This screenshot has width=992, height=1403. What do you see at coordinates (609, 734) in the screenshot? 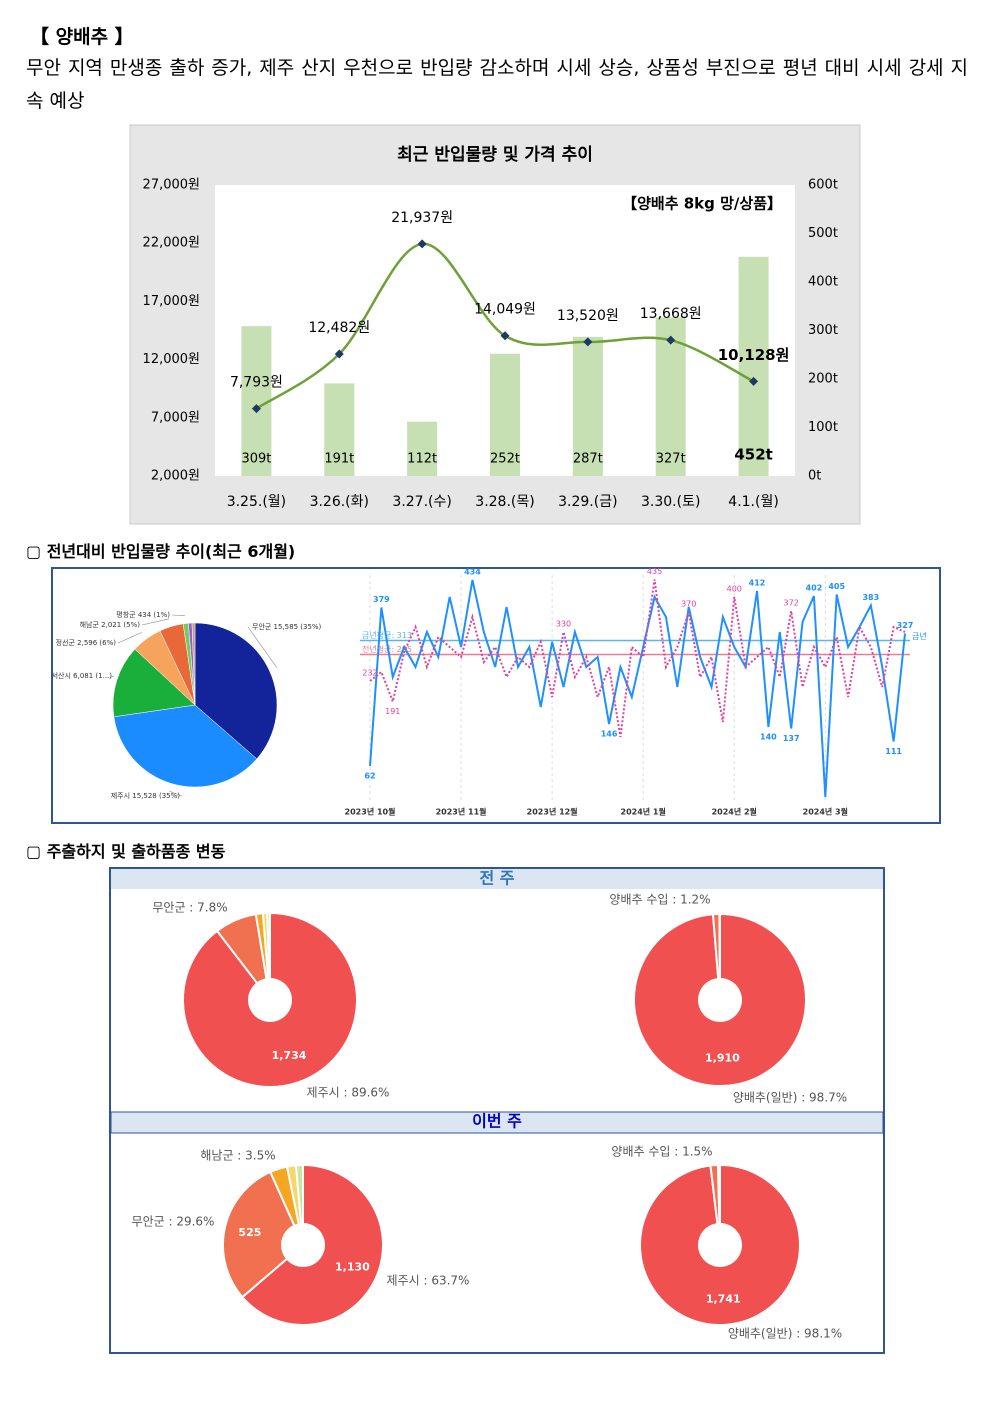
I see `point-label: 146` at bounding box center [609, 734].